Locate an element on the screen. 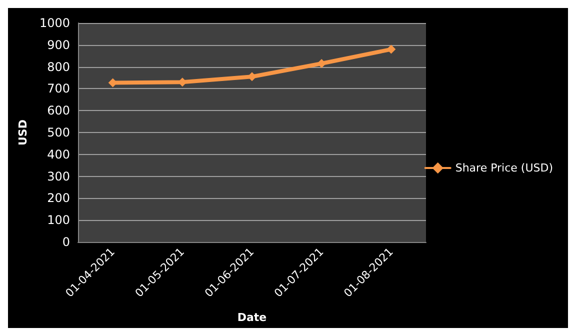  x-axis-title: Date is located at coordinates (252, 317).